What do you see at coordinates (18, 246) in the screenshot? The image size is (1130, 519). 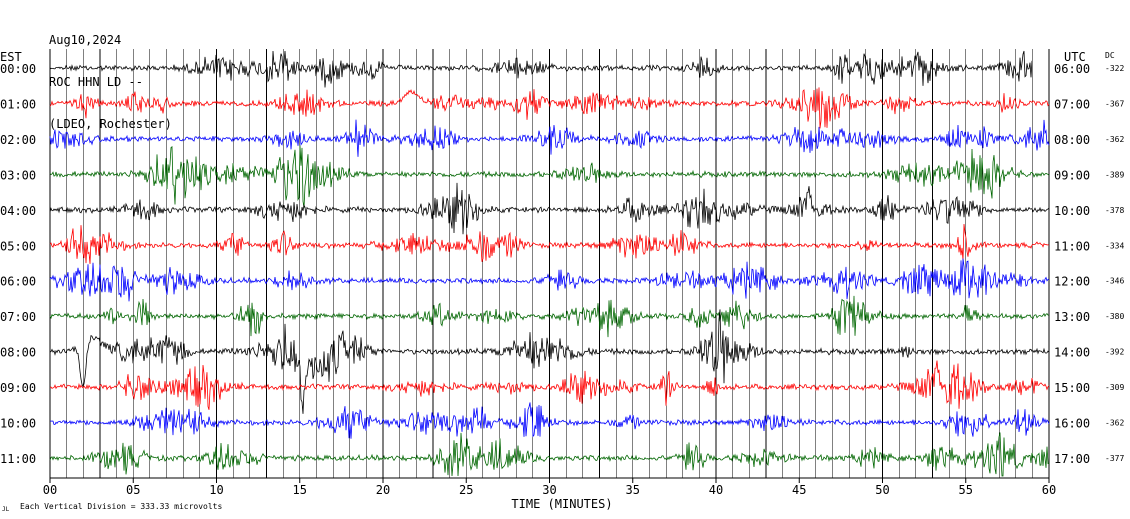 I see `est-hour-label: 05:00` at bounding box center [18, 246].